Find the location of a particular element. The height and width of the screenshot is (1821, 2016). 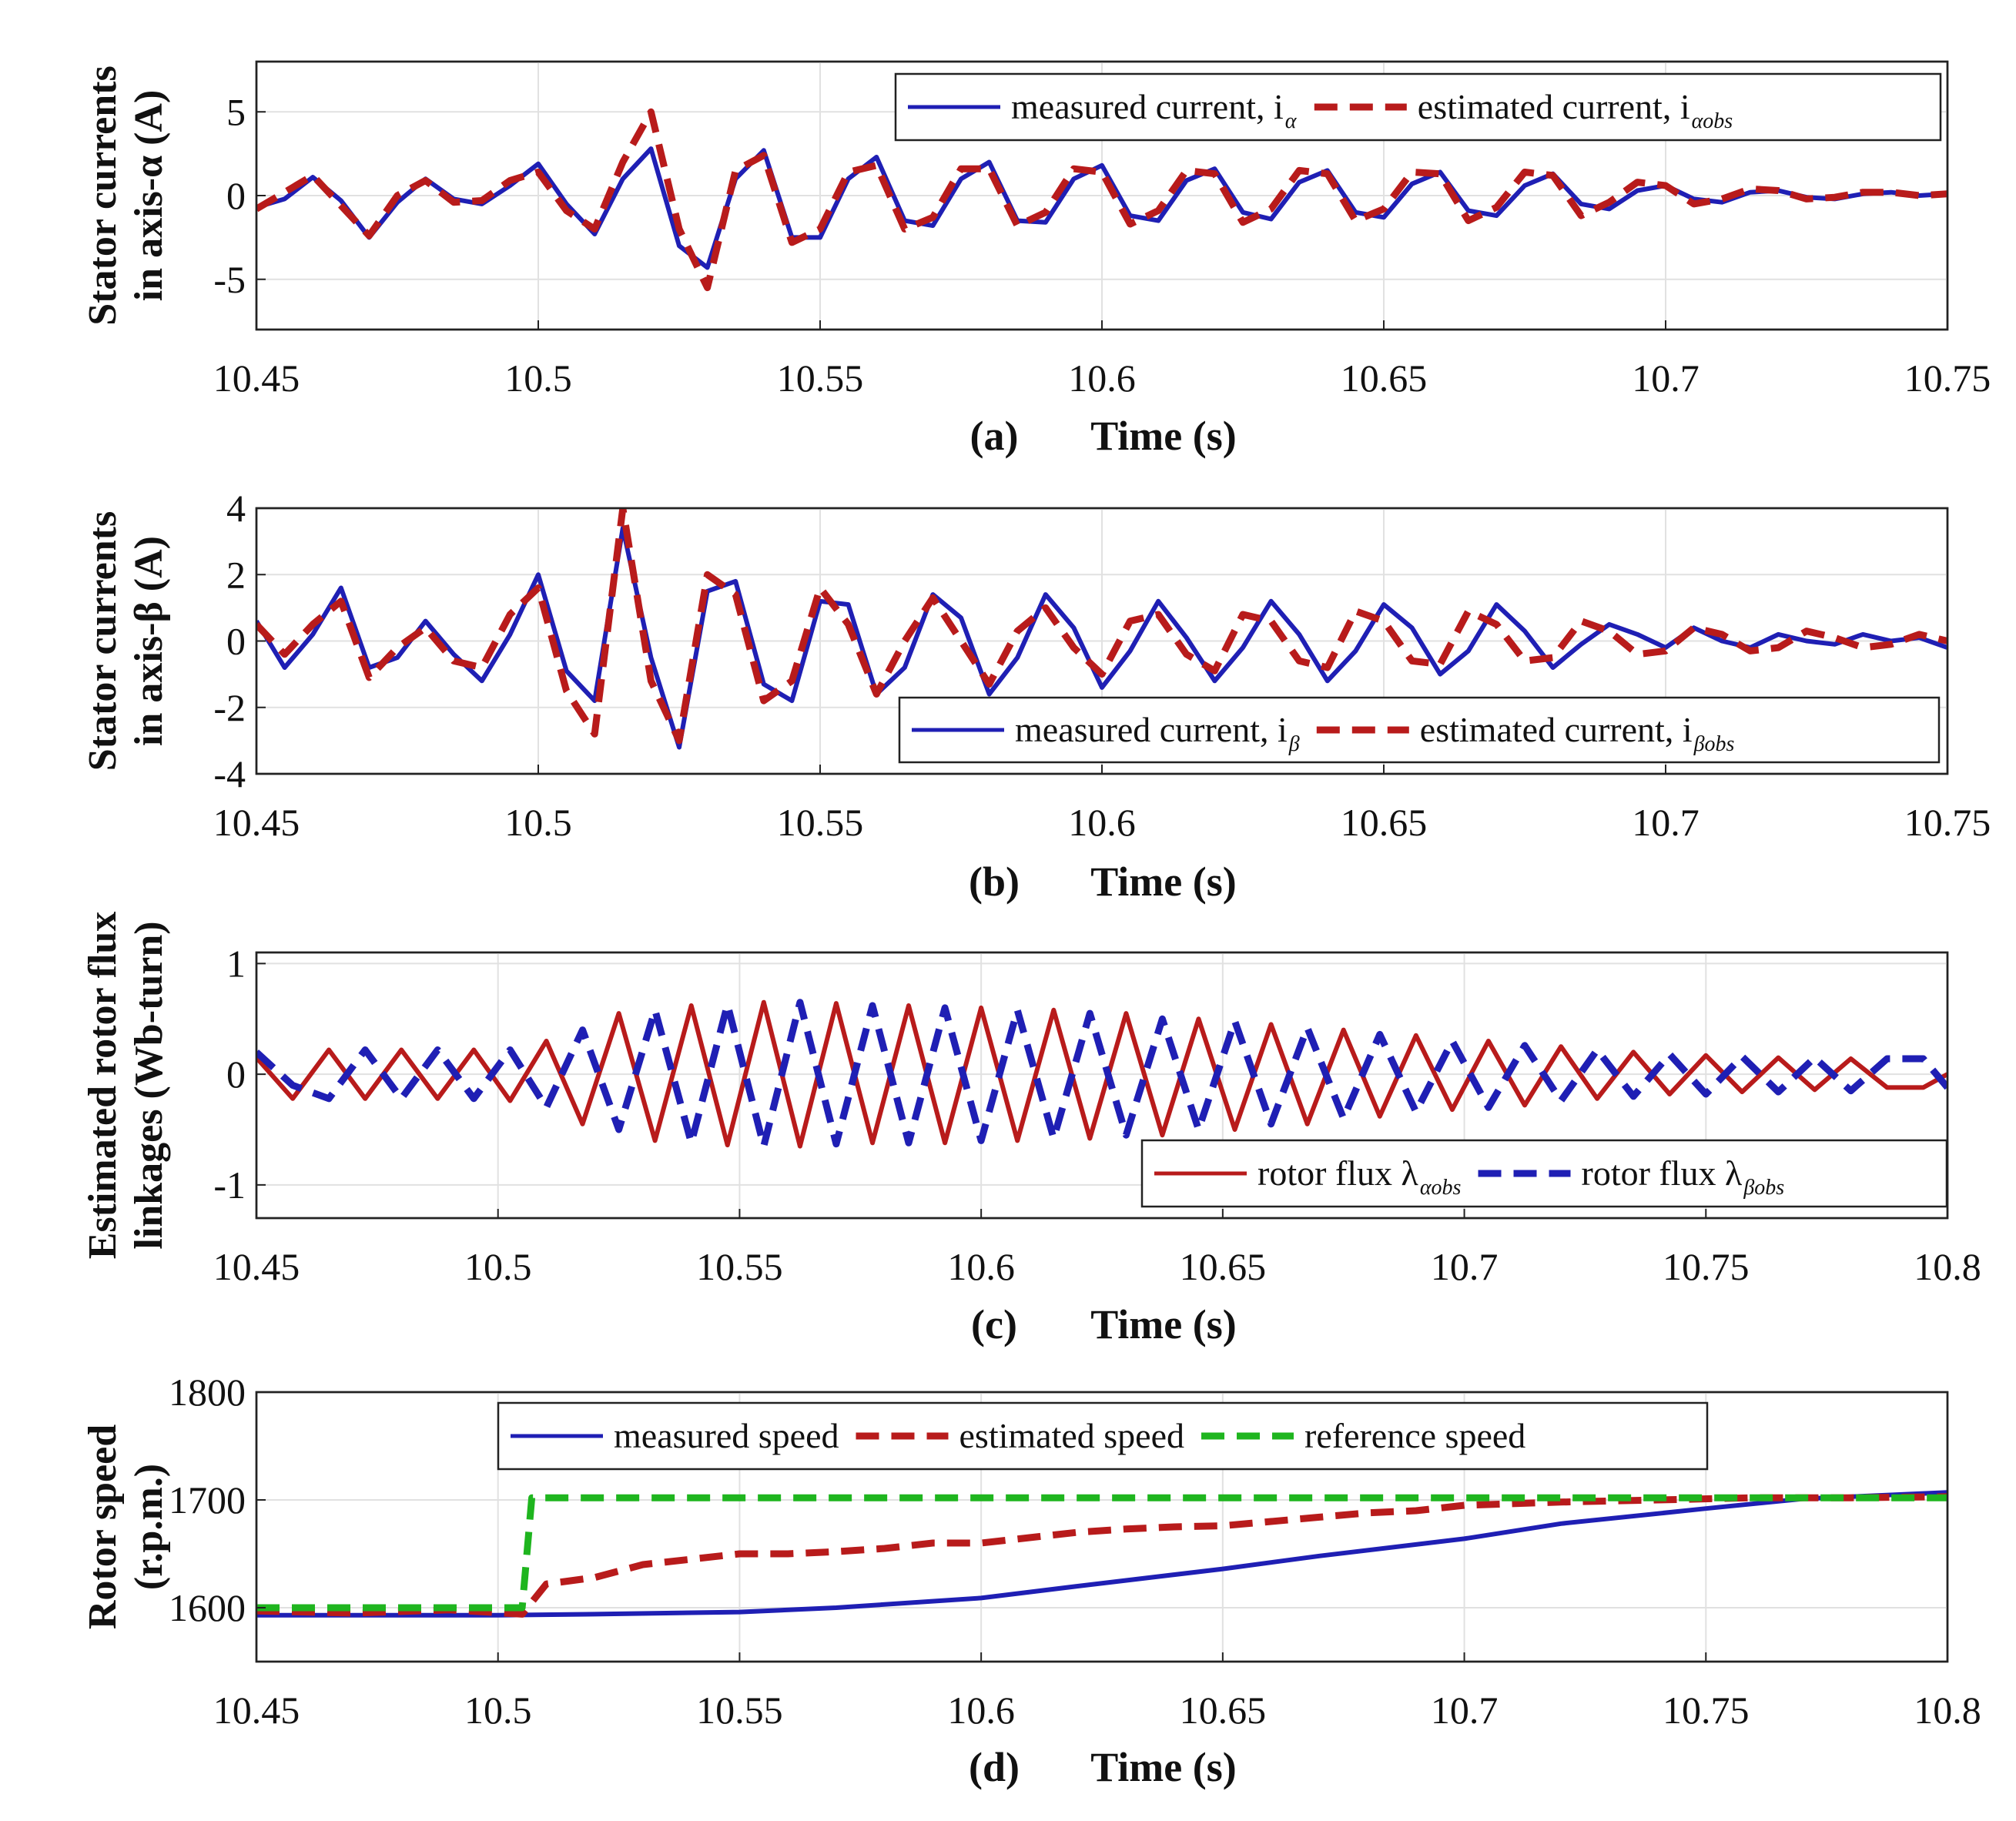

legend-label-1: rotor flux λαobs is located at coordinates (1359, 1176).